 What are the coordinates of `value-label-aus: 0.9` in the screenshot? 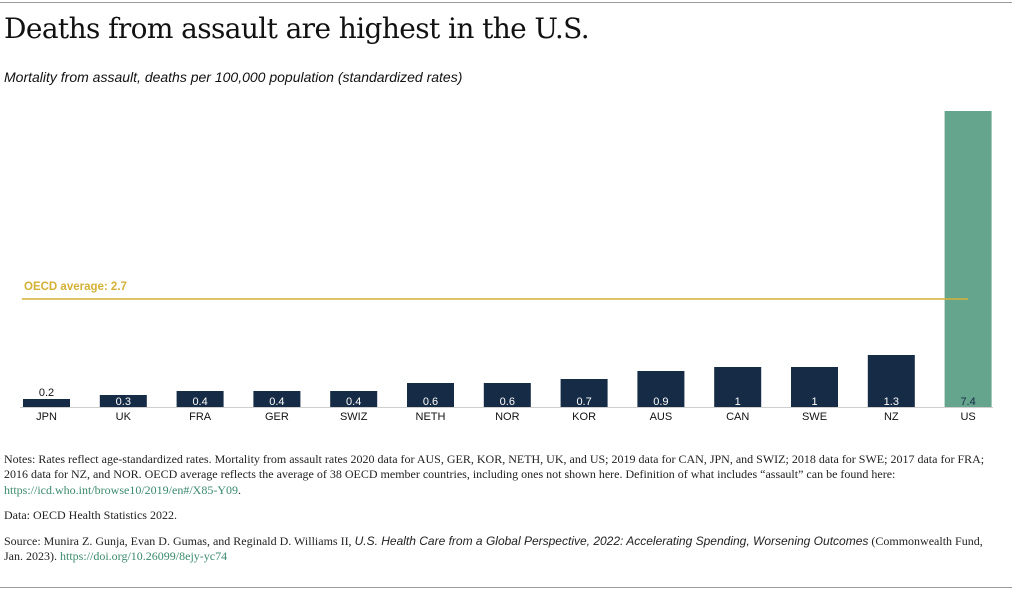 It's located at (660, 402).